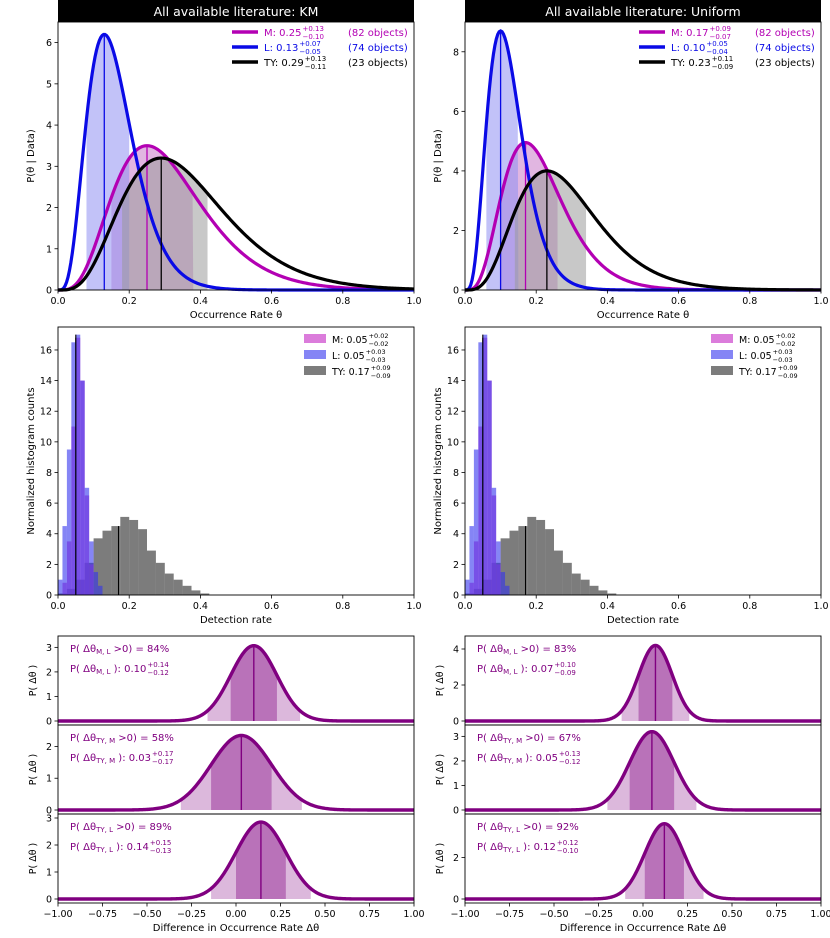 The width and height of the screenshot is (830, 938). What do you see at coordinates (722, 59) in the screenshot?
I see `legend-plus: +0.11` at bounding box center [722, 59].